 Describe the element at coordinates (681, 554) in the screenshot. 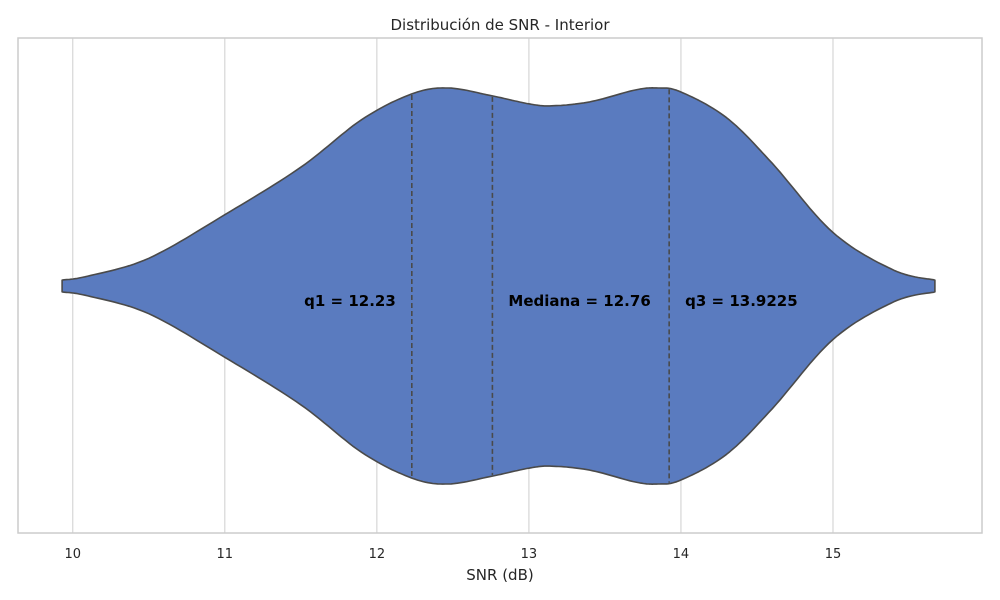

I see `x-tick-label: 14` at that location.